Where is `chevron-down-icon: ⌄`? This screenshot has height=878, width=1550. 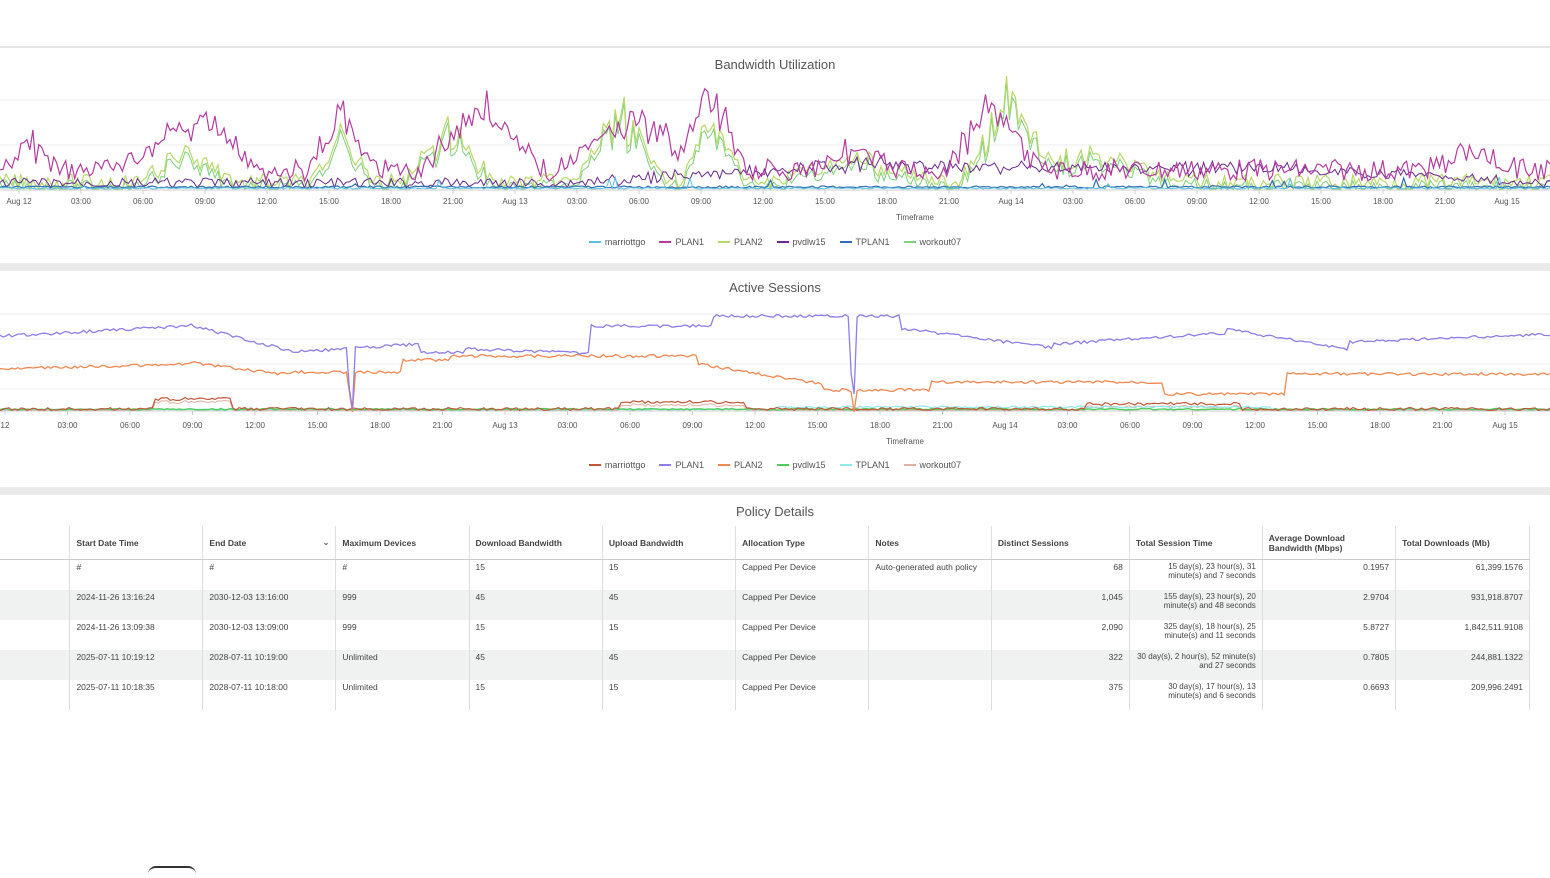
chevron-down-icon: ⌄ is located at coordinates (326, 542).